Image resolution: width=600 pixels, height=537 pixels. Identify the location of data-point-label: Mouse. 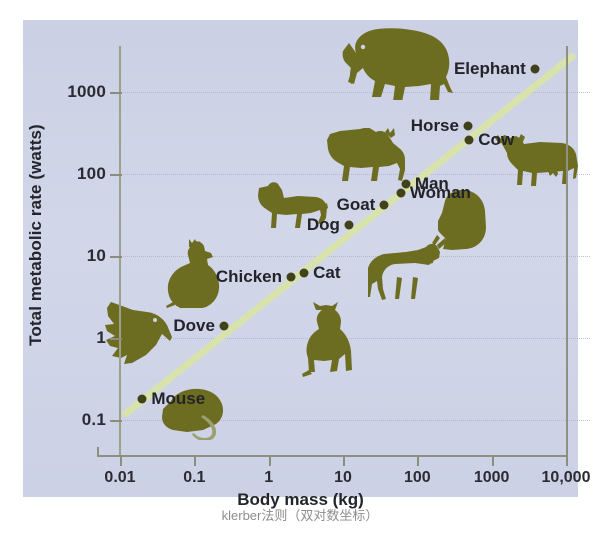
(178, 399).